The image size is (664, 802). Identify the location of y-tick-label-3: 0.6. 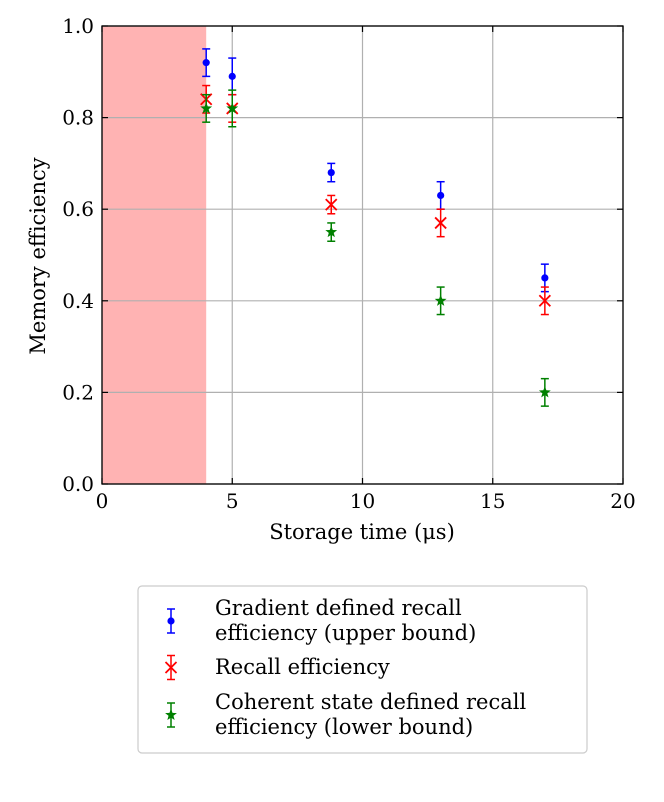
(78, 209).